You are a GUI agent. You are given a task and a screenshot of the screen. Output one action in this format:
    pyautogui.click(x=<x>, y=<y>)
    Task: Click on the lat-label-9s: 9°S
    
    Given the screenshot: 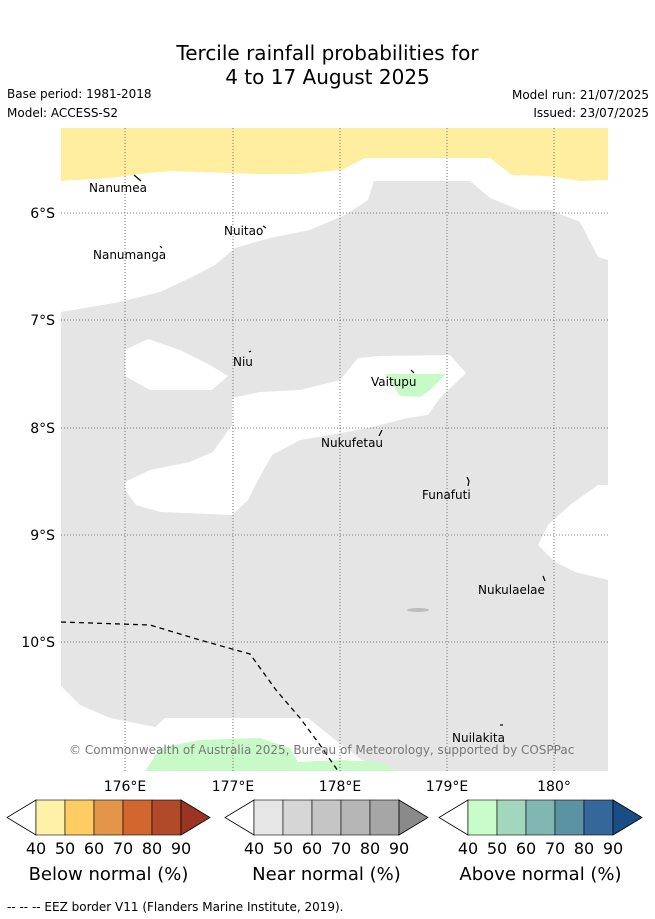 What is the action you would take?
    pyautogui.click(x=42, y=536)
    